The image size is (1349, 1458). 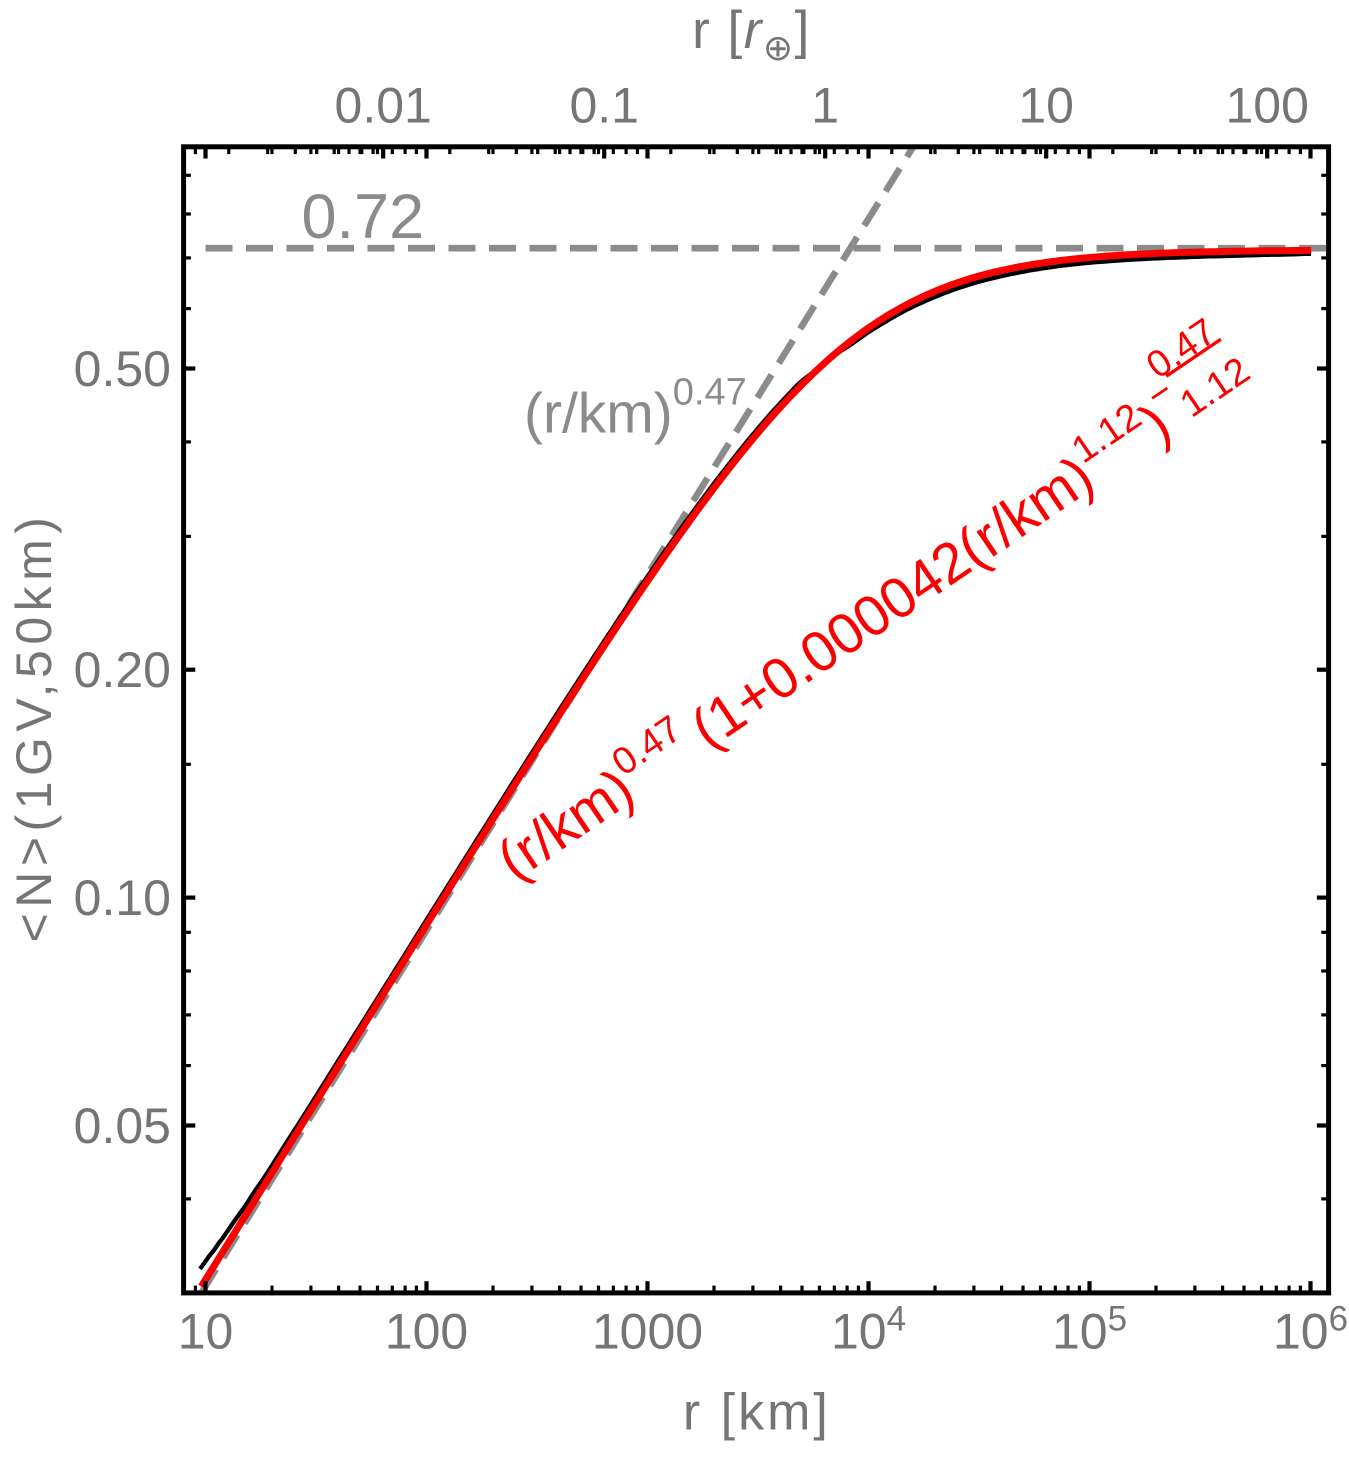 I want to click on svg-text: r [r⊕], so click(x=751, y=34).